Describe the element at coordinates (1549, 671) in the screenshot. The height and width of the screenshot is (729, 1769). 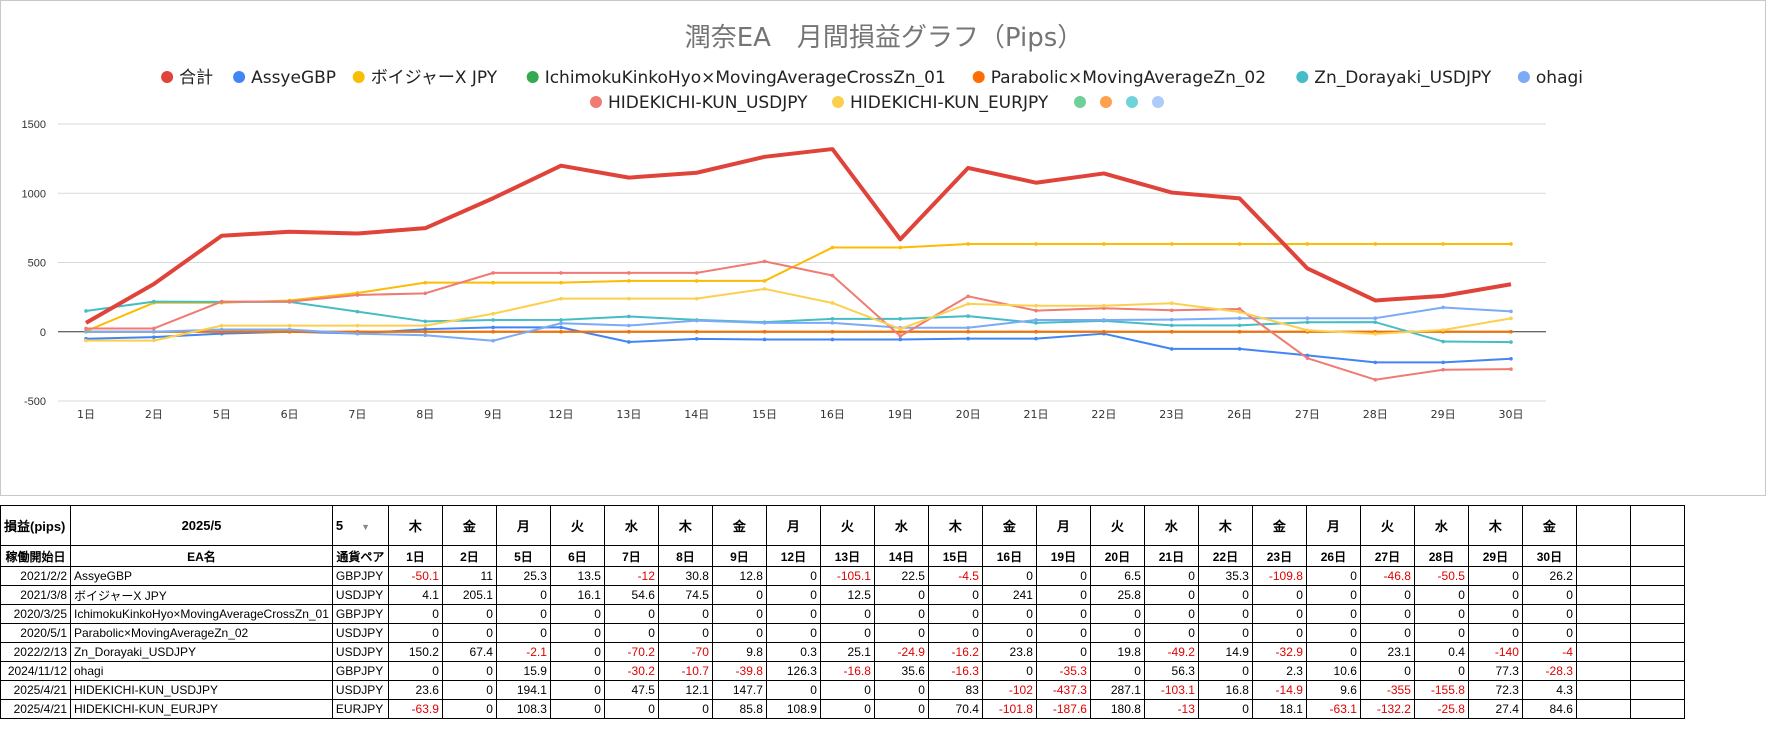
I see `pips-cell: -28.3` at that location.